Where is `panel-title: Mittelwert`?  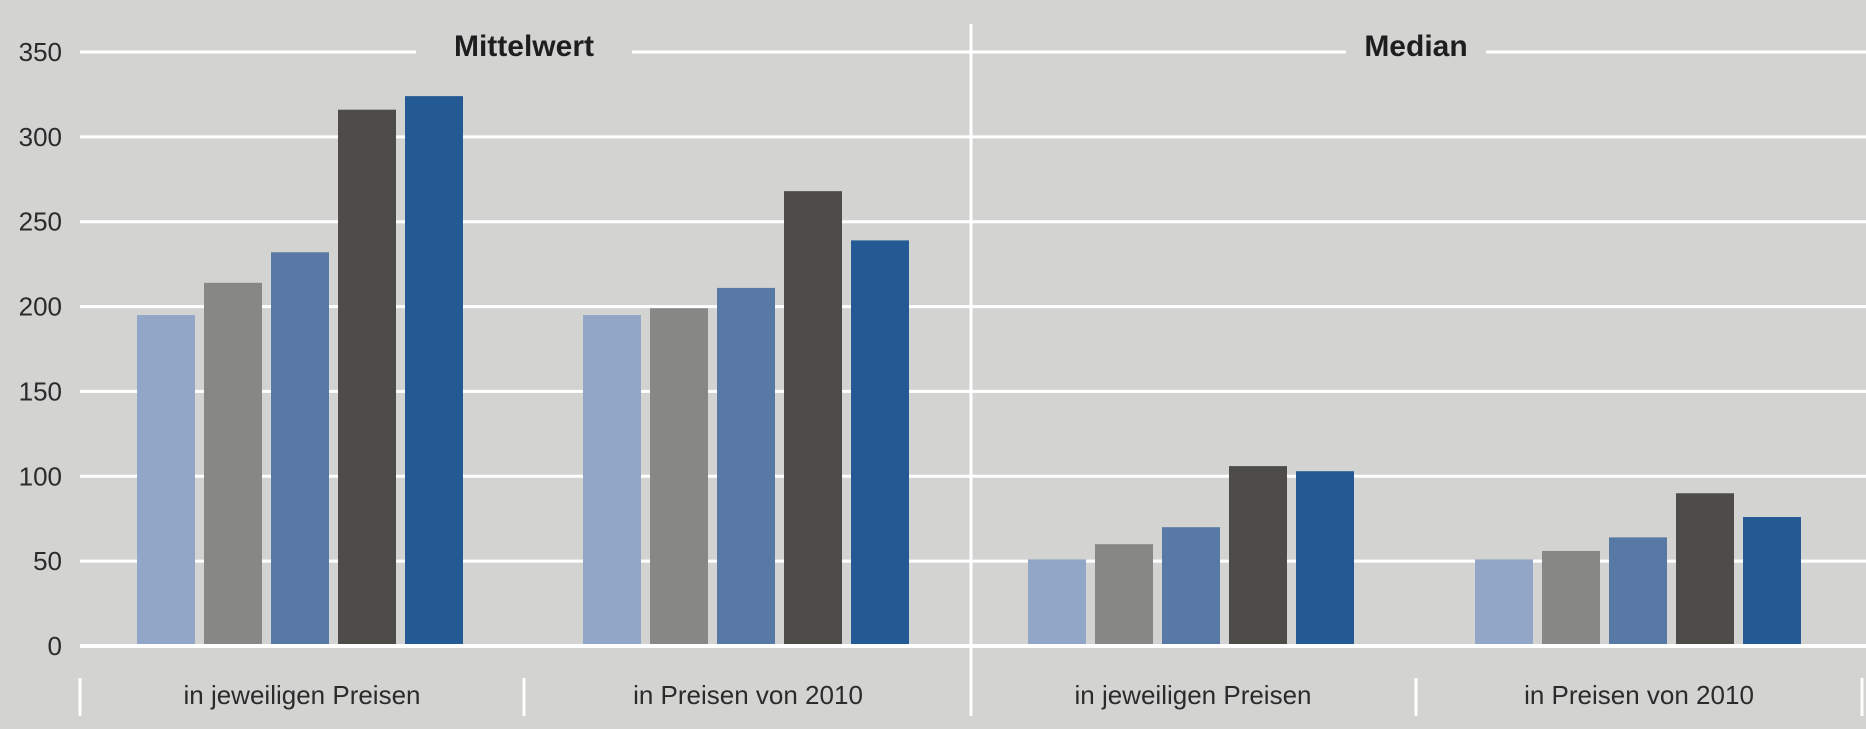
panel-title: Mittelwert is located at coordinates (524, 46).